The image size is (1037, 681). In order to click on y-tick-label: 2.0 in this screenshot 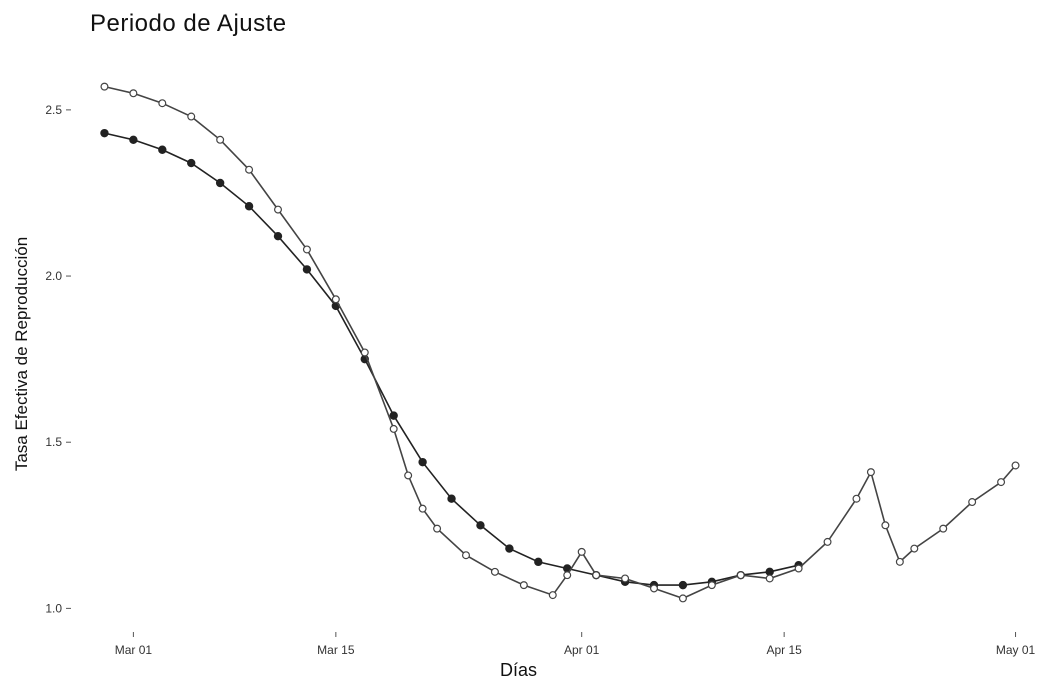, I will do `click(53, 276)`.